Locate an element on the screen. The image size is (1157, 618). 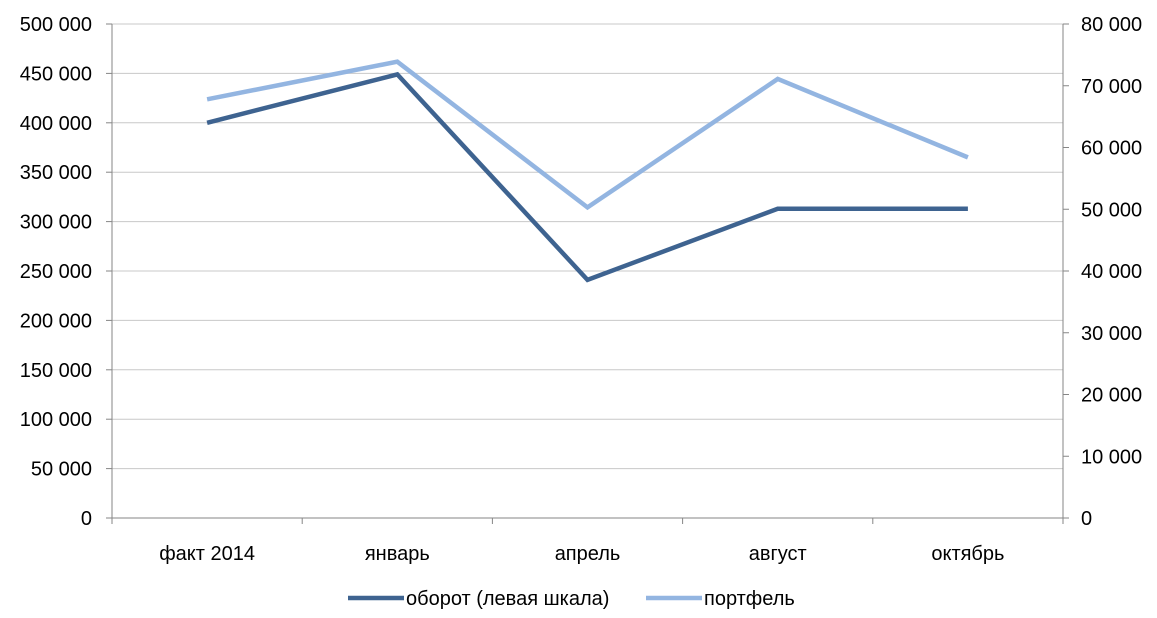
x-axis-ticks: факт 2014 январь апрель август октябрь is located at coordinates (587, 541).